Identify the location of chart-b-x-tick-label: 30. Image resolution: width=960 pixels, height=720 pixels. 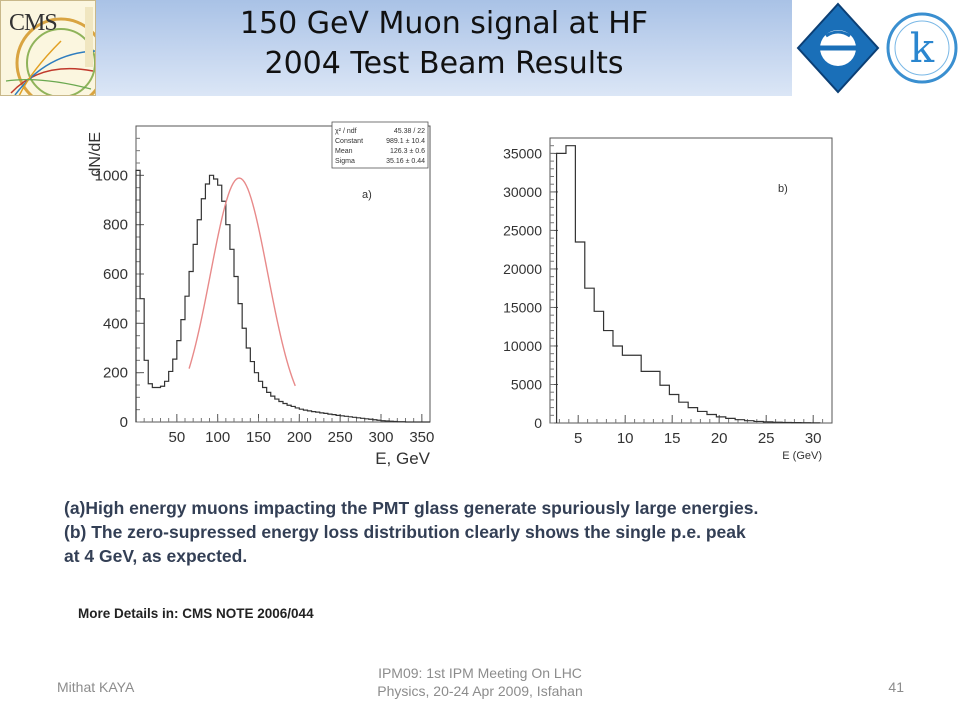
(813, 438).